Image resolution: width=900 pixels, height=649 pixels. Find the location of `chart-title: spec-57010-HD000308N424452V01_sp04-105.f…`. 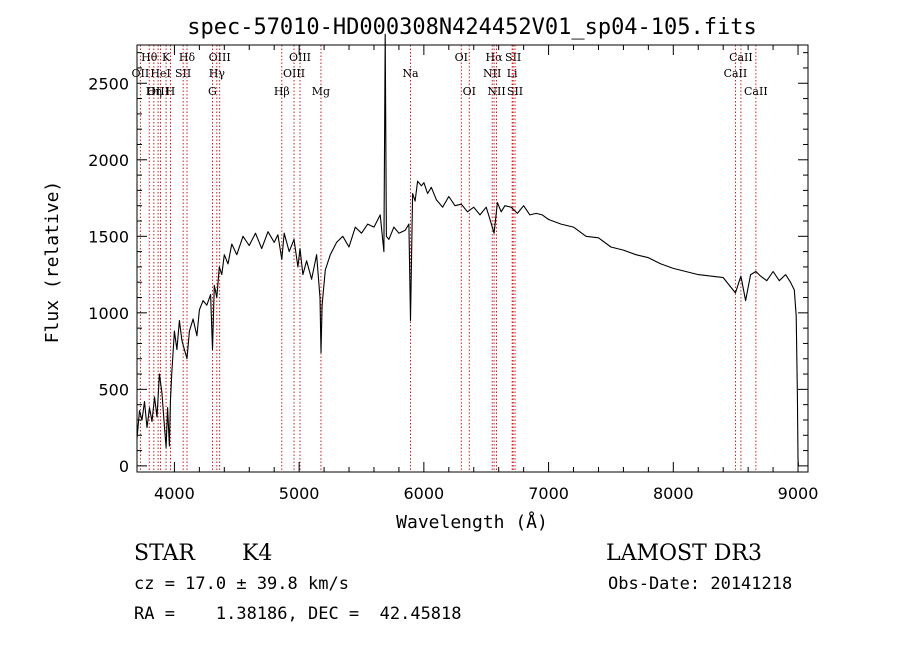

chart-title: spec-57010-HD000308N424452V01_sp04-105.f… is located at coordinates (472, 27).